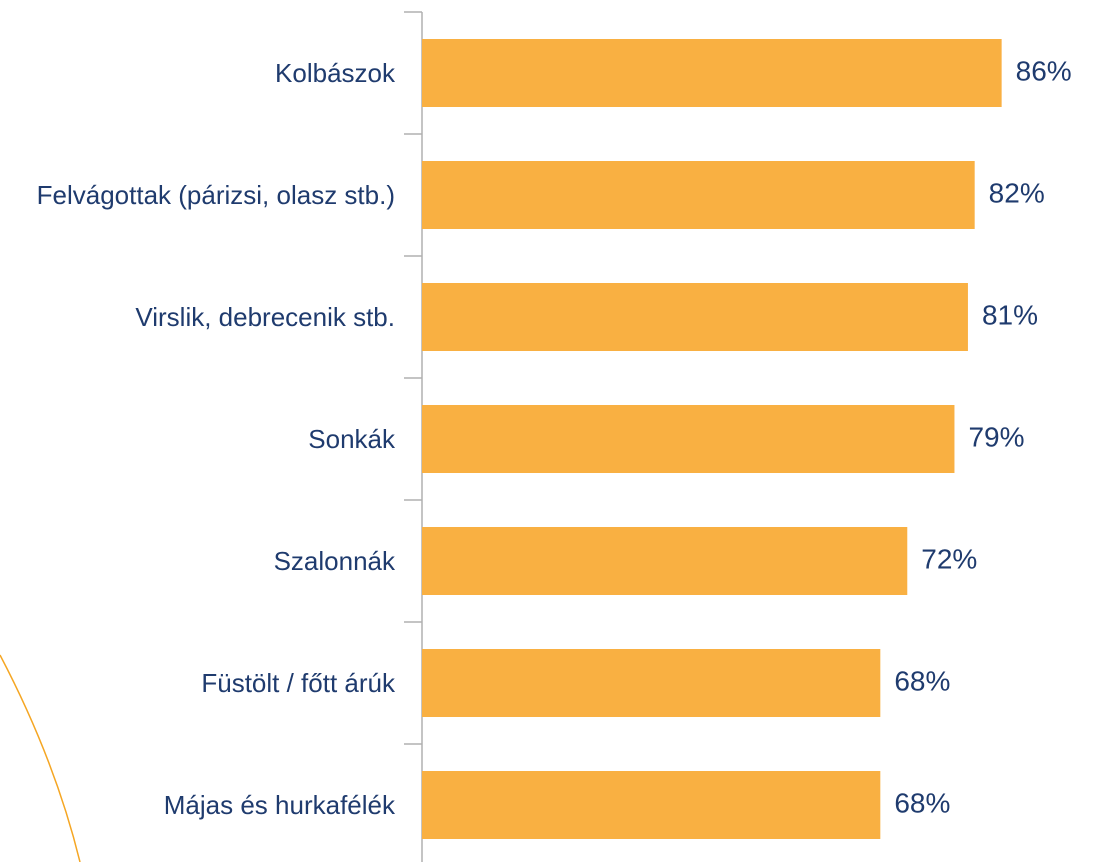 The height and width of the screenshot is (862, 1095). I want to click on category-label: Virslik, debrecenik stb., so click(265, 317).